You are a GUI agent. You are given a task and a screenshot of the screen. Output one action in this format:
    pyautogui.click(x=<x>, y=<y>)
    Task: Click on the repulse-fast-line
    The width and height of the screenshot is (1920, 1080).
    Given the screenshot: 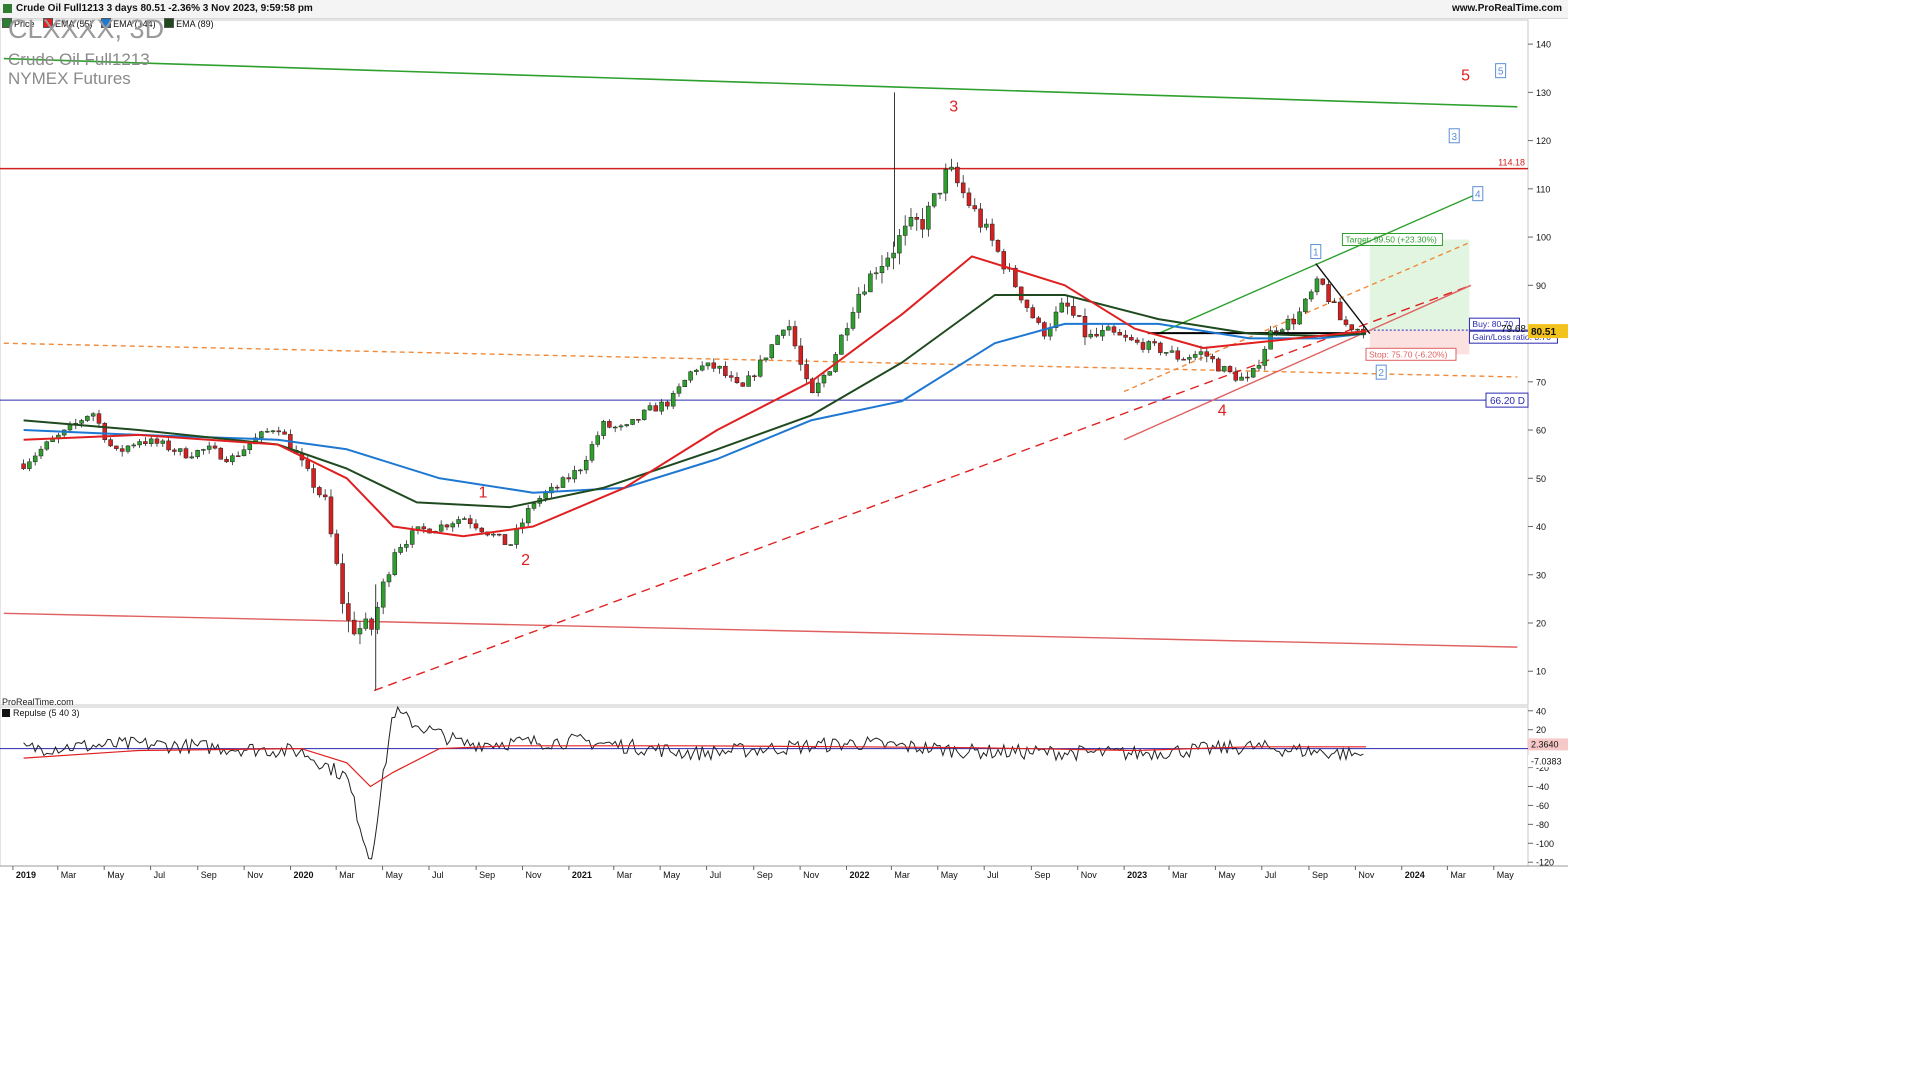 What is the action you would take?
    pyautogui.click(x=693, y=782)
    